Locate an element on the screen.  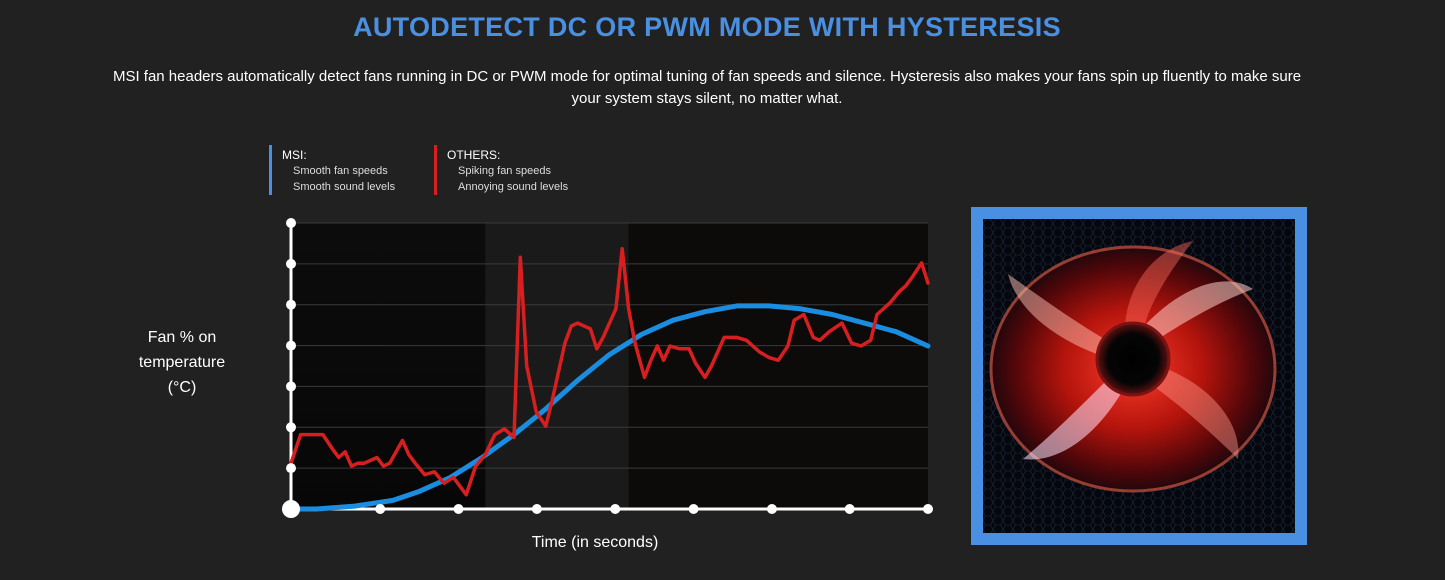
red-led-fan-icon is located at coordinates (1139, 376).